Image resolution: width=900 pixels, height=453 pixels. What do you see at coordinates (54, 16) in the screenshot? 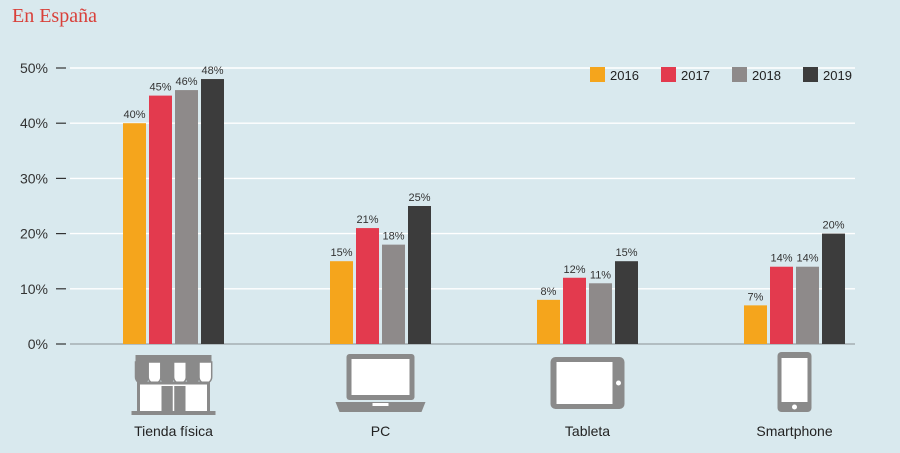
I see `page-title: En España` at bounding box center [54, 16].